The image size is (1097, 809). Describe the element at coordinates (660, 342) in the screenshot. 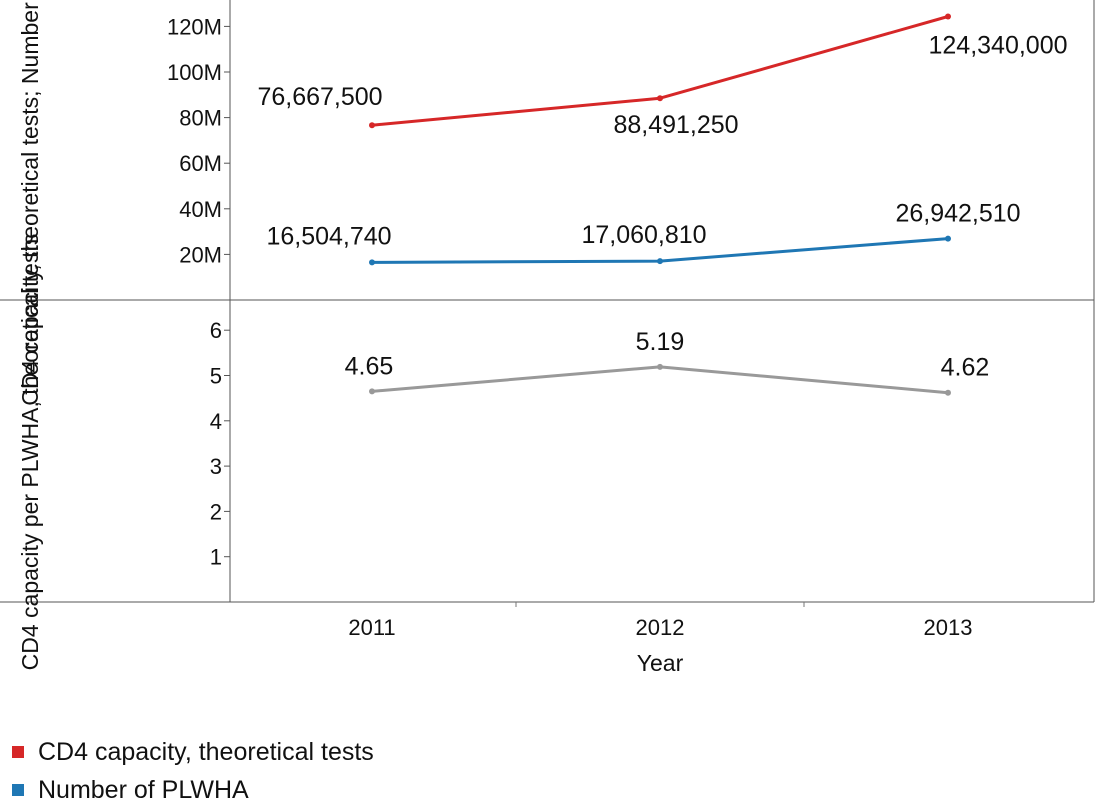

I see `capacity-per-plwha-data-label: 5.19` at that location.